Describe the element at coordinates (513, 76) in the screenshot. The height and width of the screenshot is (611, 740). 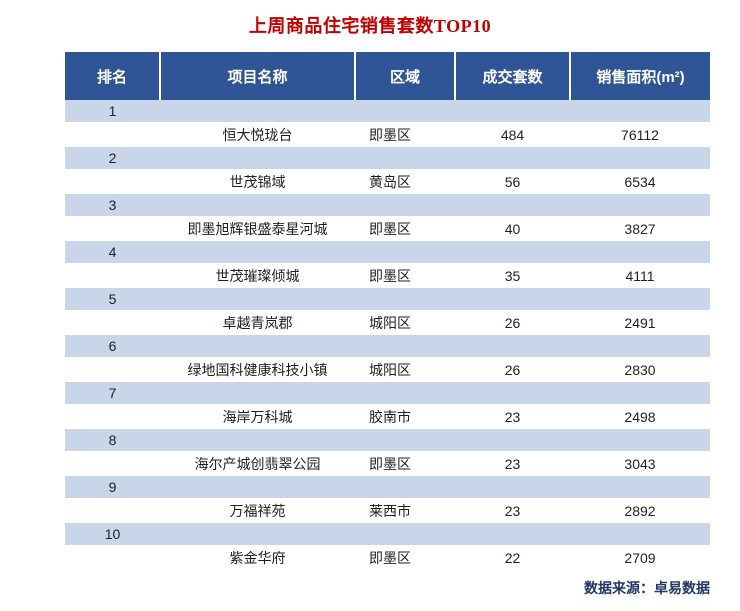
I see `col-header-units: 成交套数` at that location.